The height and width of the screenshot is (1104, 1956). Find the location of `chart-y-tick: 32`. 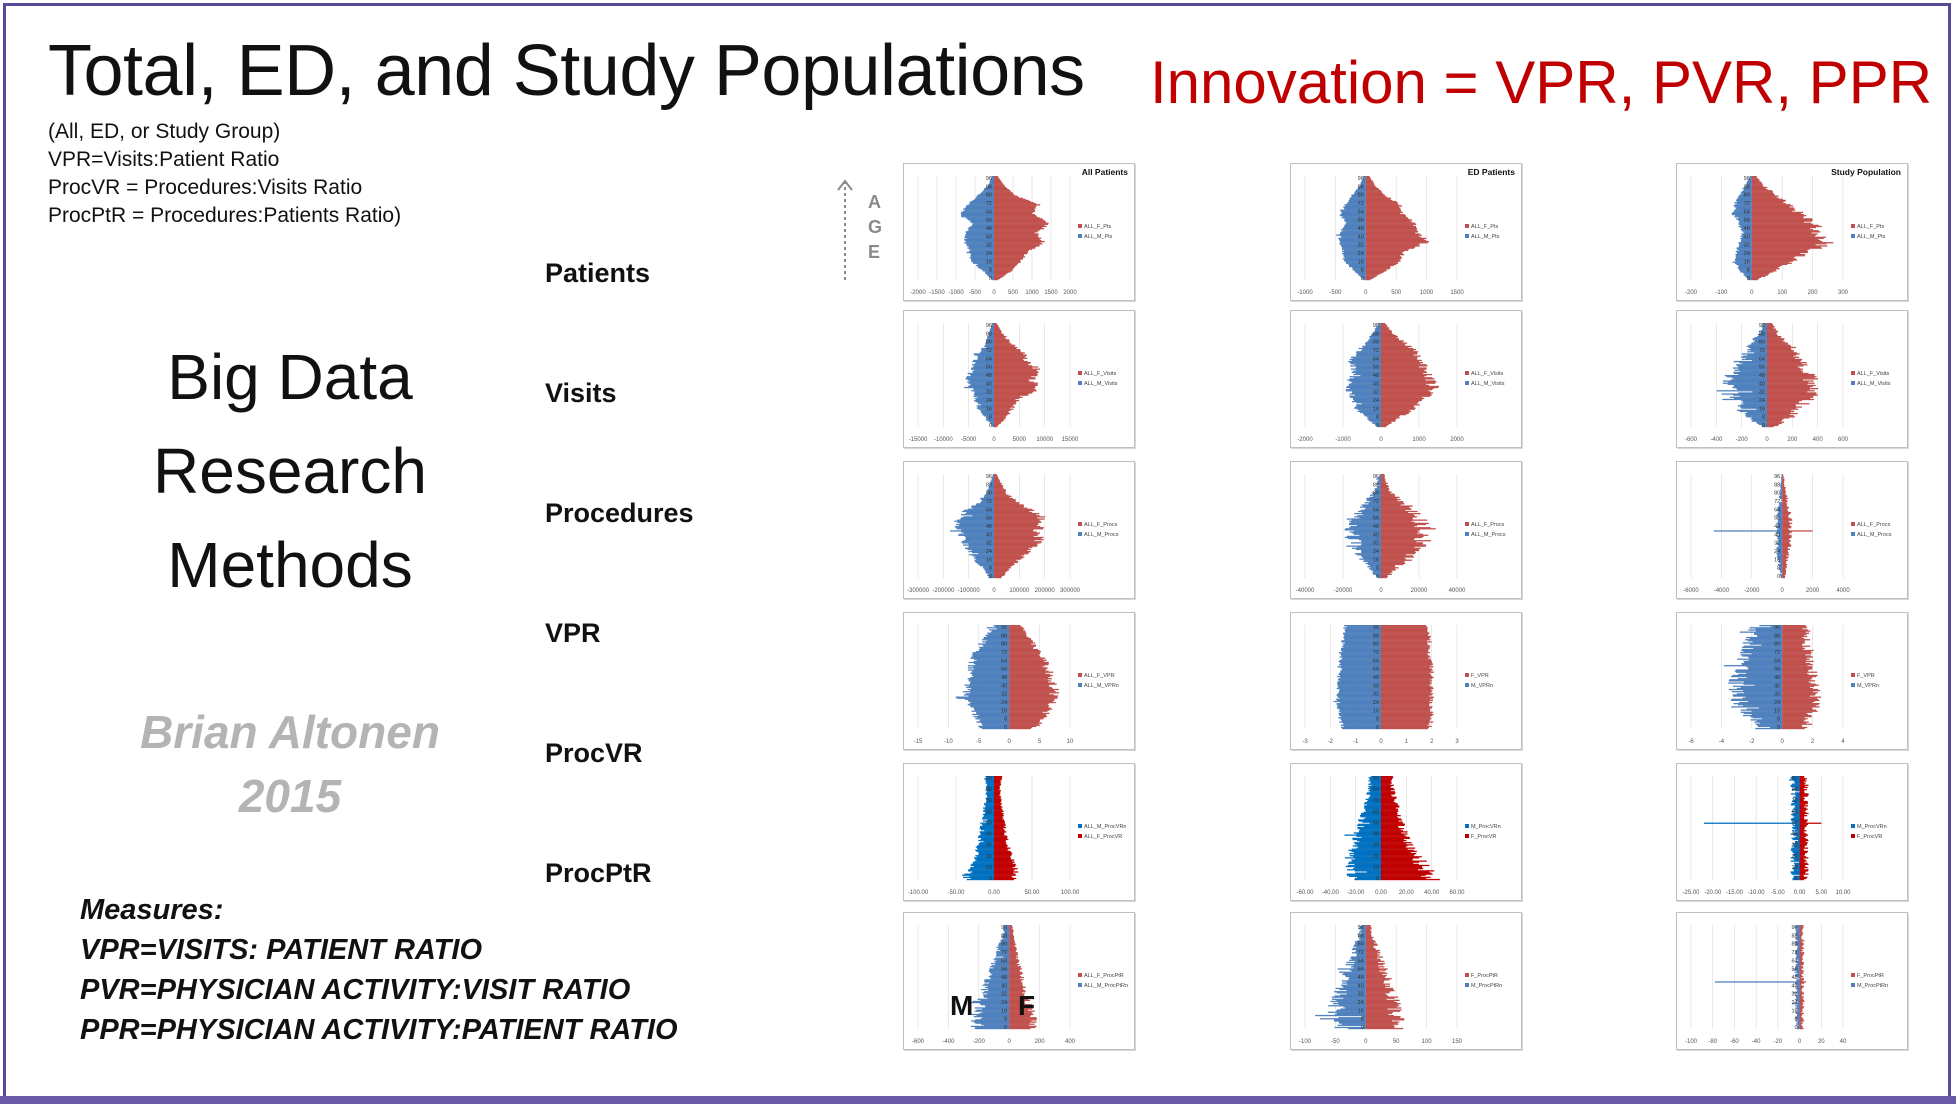

chart-y-tick: 32 is located at coordinates (1777, 544).